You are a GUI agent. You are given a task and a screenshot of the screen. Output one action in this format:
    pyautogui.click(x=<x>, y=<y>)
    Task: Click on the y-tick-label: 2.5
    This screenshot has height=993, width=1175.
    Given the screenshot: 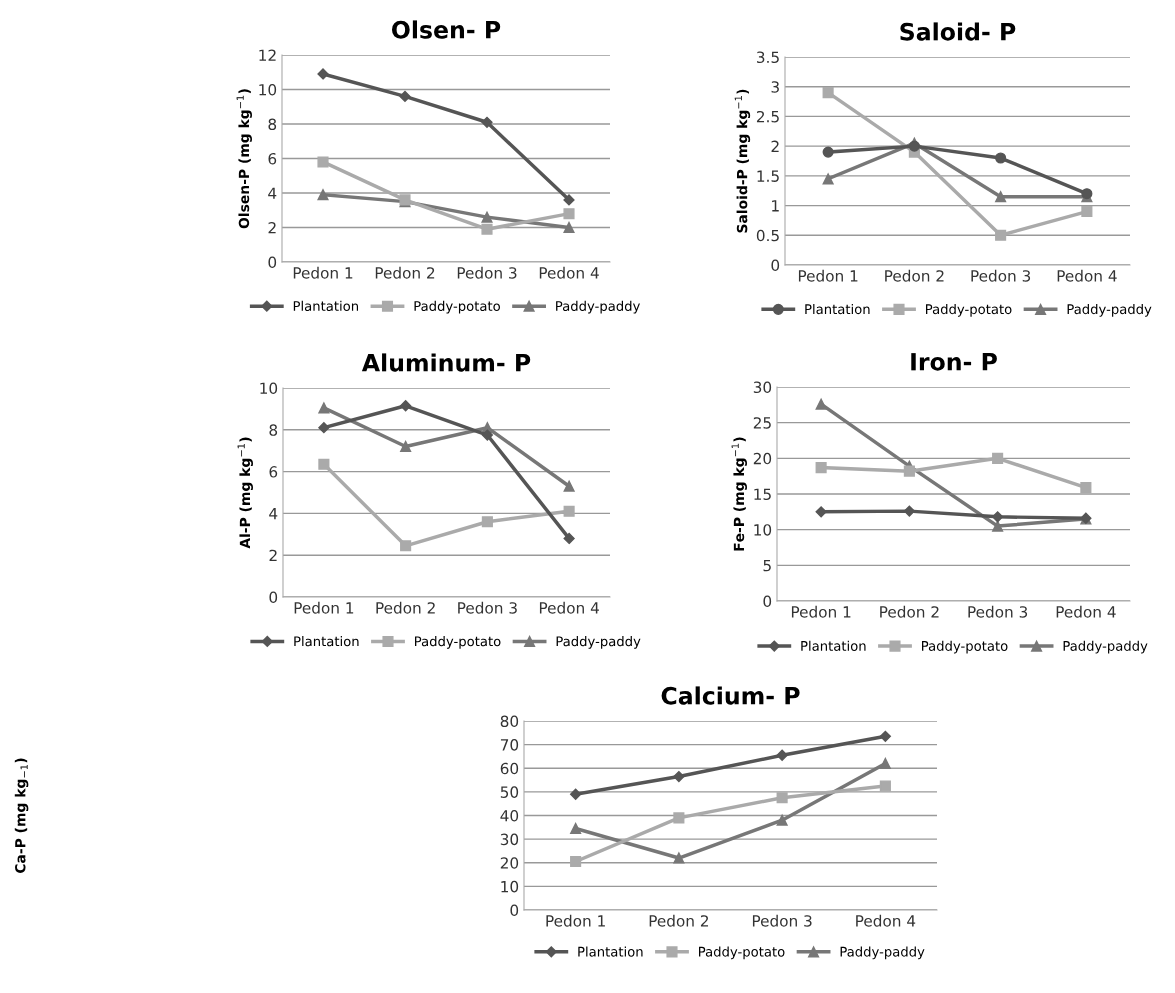 What is the action you would take?
    pyautogui.click(x=767, y=116)
    